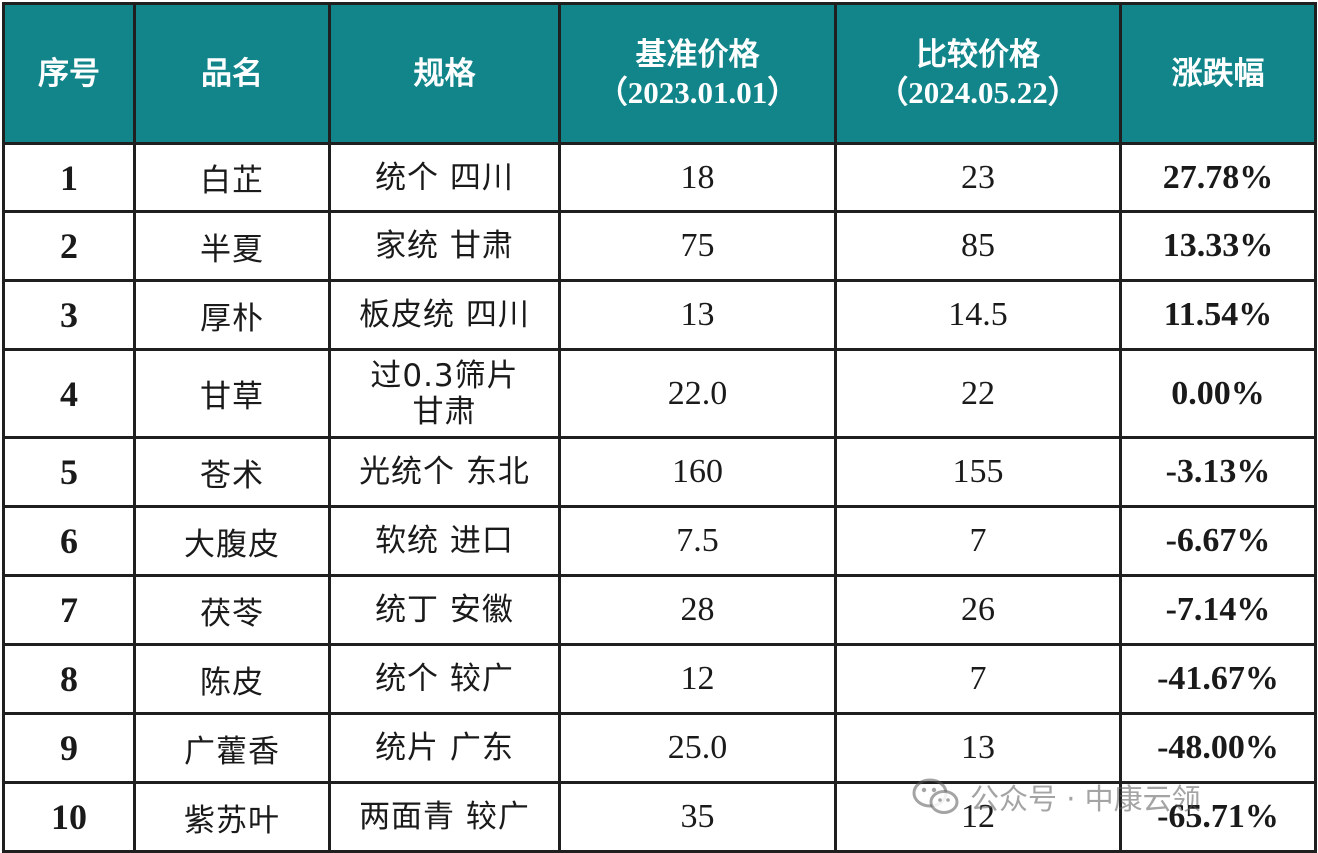 Image resolution: width=1318 pixels, height=853 pixels. Describe the element at coordinates (978, 817) in the screenshot. I see `compare-price: 12` at that location.